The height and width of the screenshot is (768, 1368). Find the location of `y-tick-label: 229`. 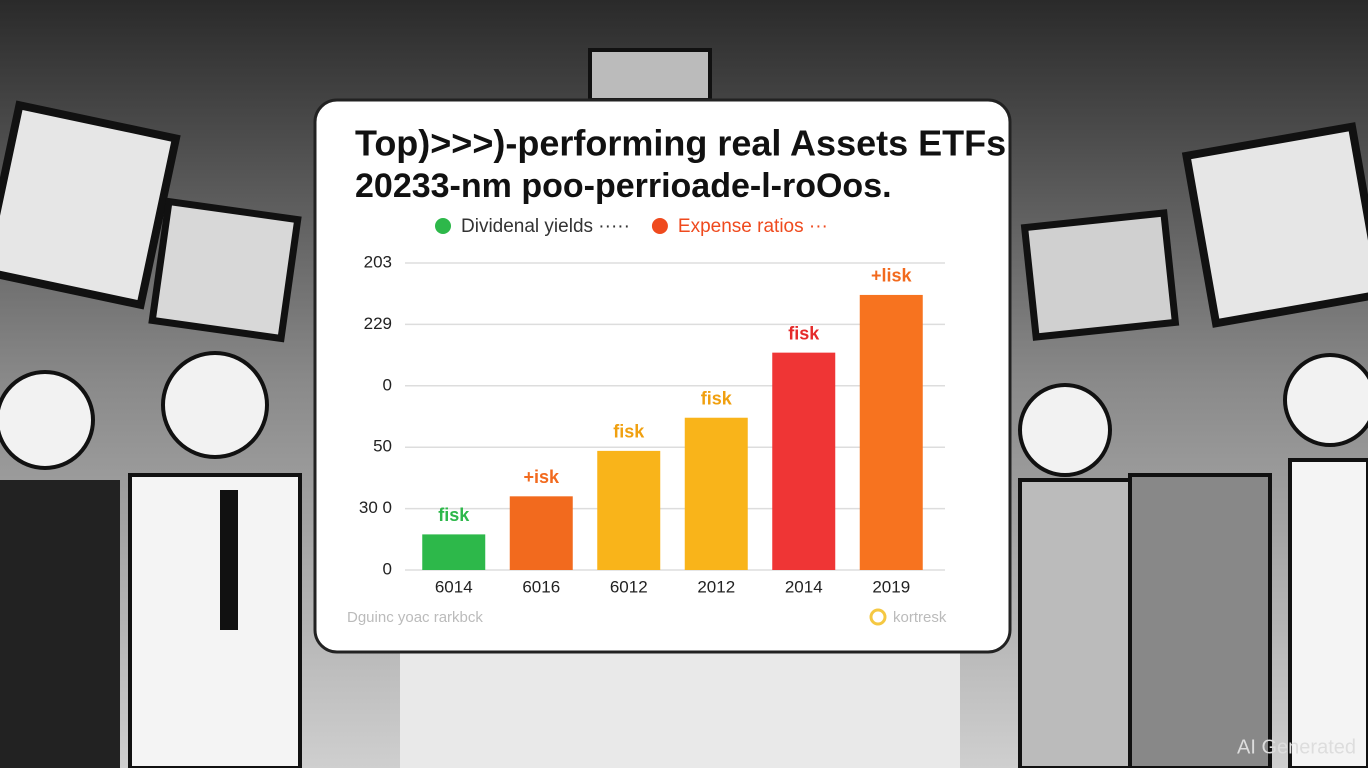

y-tick-label: 229 is located at coordinates (378, 323).